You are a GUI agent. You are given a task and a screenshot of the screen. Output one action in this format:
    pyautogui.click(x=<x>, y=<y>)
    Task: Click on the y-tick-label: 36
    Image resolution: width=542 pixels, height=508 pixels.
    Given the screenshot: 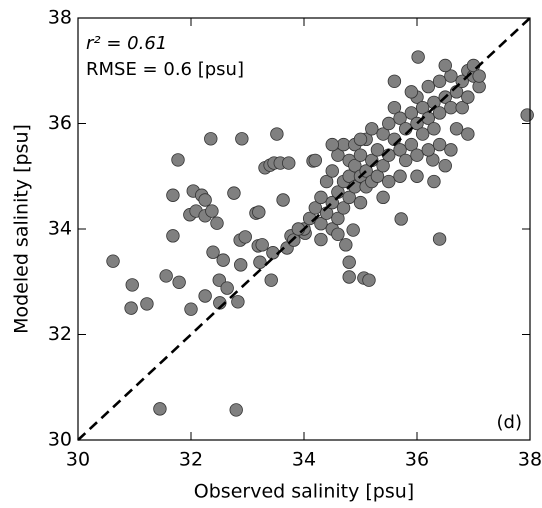 What is the action you would take?
    pyautogui.click(x=60, y=123)
    